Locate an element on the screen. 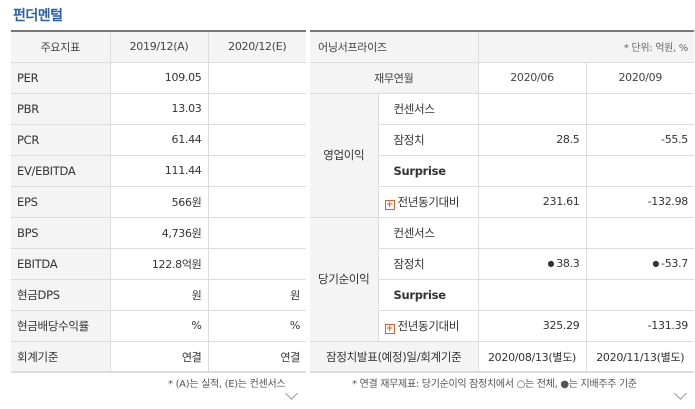 The image size is (695, 409). section-title: 펀더멘털 is located at coordinates (38, 16).